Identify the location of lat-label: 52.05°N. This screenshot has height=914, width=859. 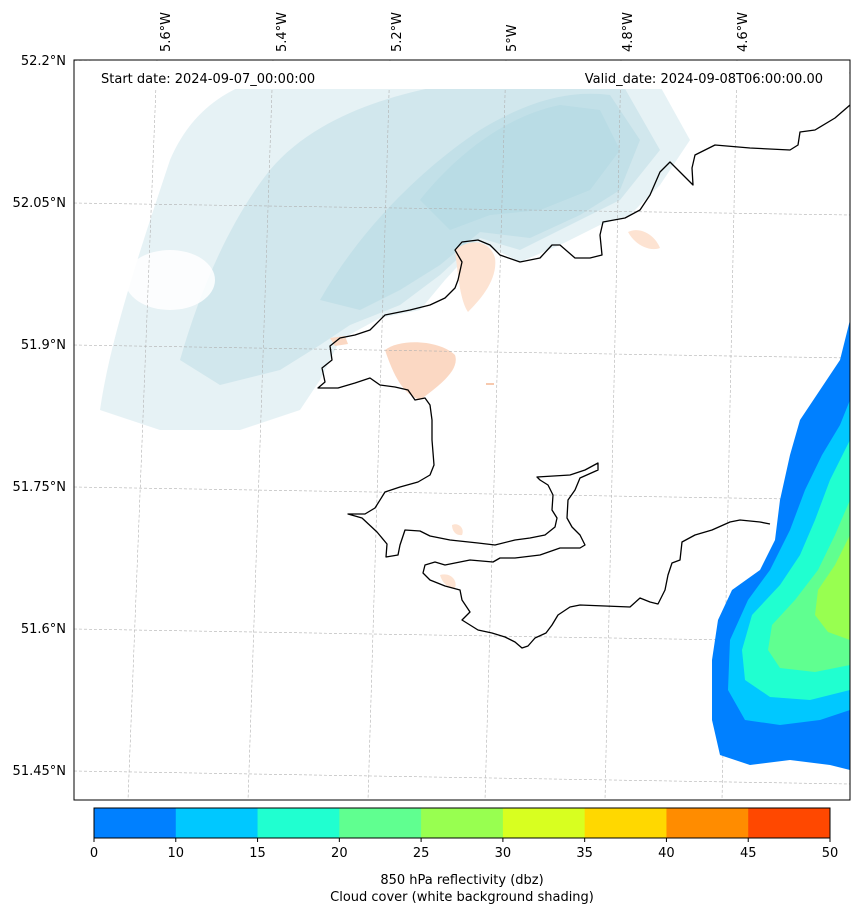
(39, 203).